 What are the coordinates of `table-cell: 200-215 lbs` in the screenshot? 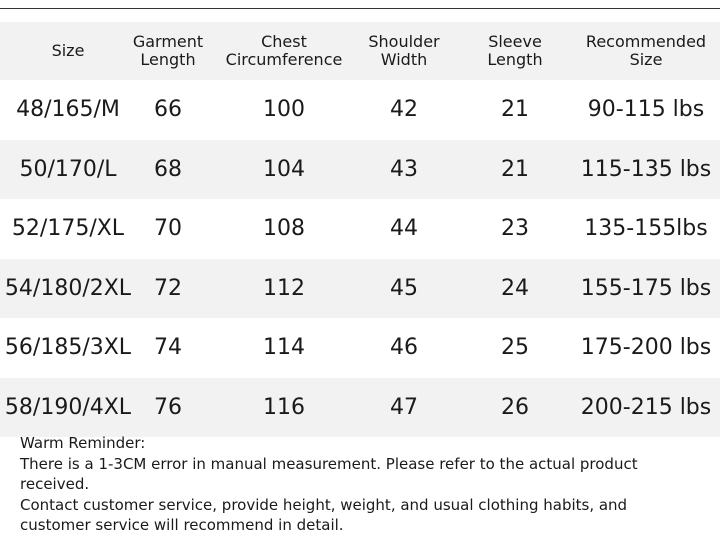 It's located at (646, 407).